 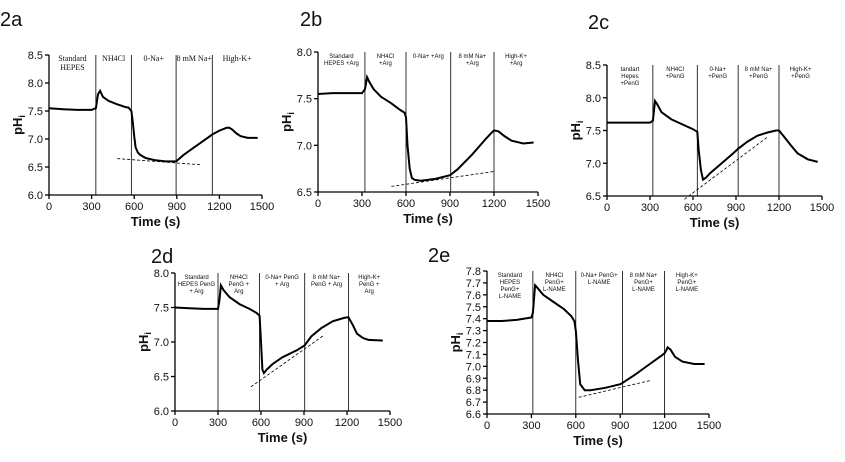 What do you see at coordinates (686, 283) in the screenshot?
I see `phase-label: High-K+ PenG+ L-NAME` at bounding box center [686, 283].